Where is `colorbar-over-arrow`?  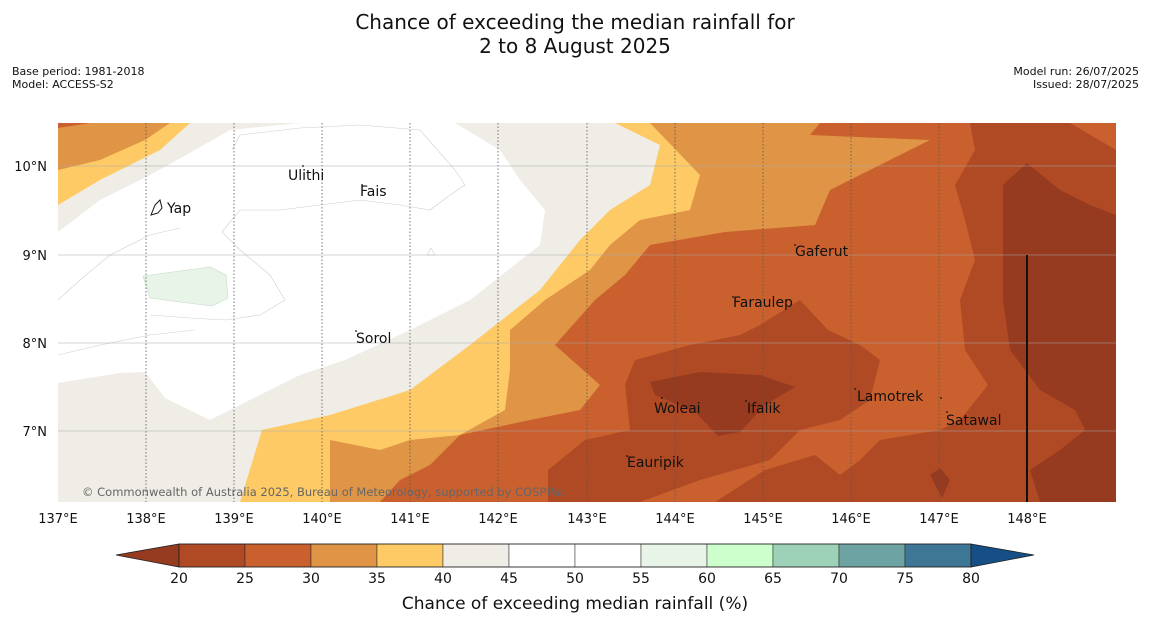 colorbar-over-arrow is located at coordinates (1002, 555).